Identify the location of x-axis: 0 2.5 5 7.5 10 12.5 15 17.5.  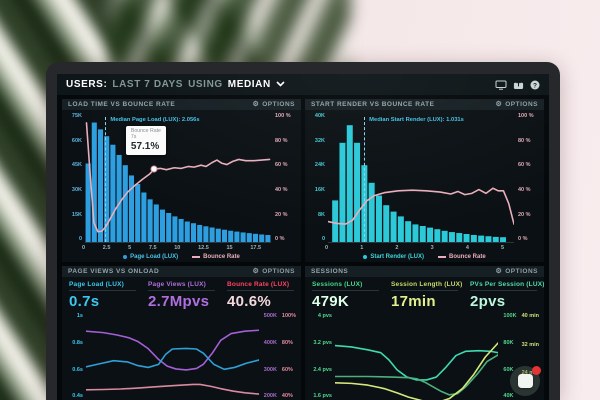
(178, 248).